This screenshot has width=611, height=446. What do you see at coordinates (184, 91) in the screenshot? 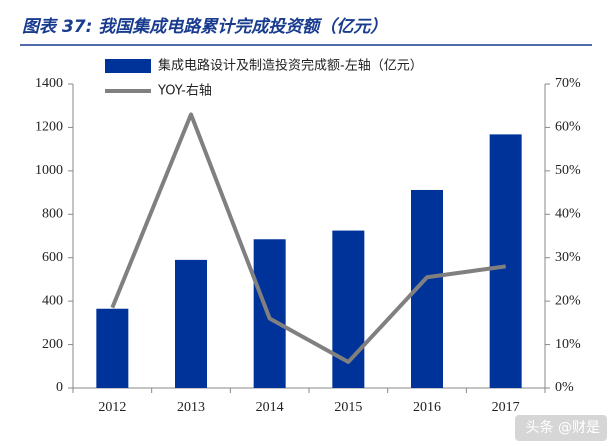
I see `legend-label: YOY-右轴` at bounding box center [184, 91].